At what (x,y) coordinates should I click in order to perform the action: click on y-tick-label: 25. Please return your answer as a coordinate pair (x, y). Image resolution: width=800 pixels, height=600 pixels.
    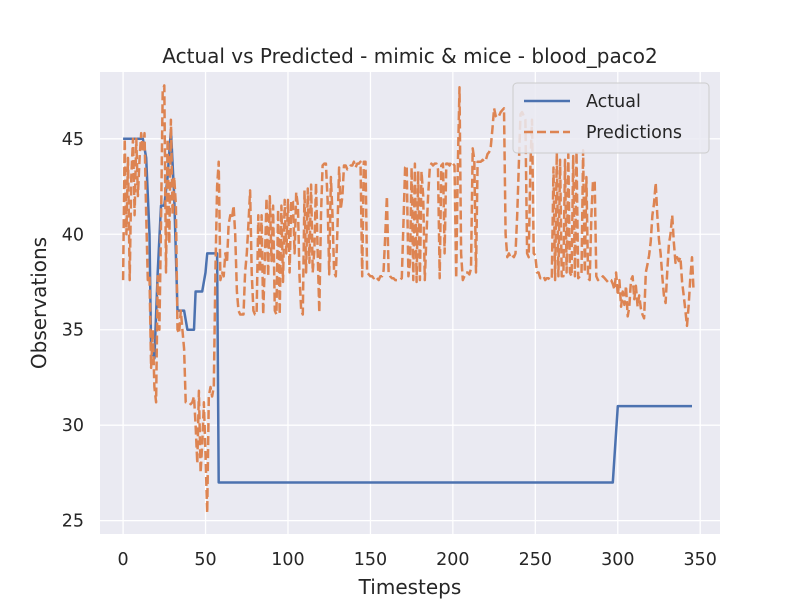
    Looking at the image, I should click on (73, 522).